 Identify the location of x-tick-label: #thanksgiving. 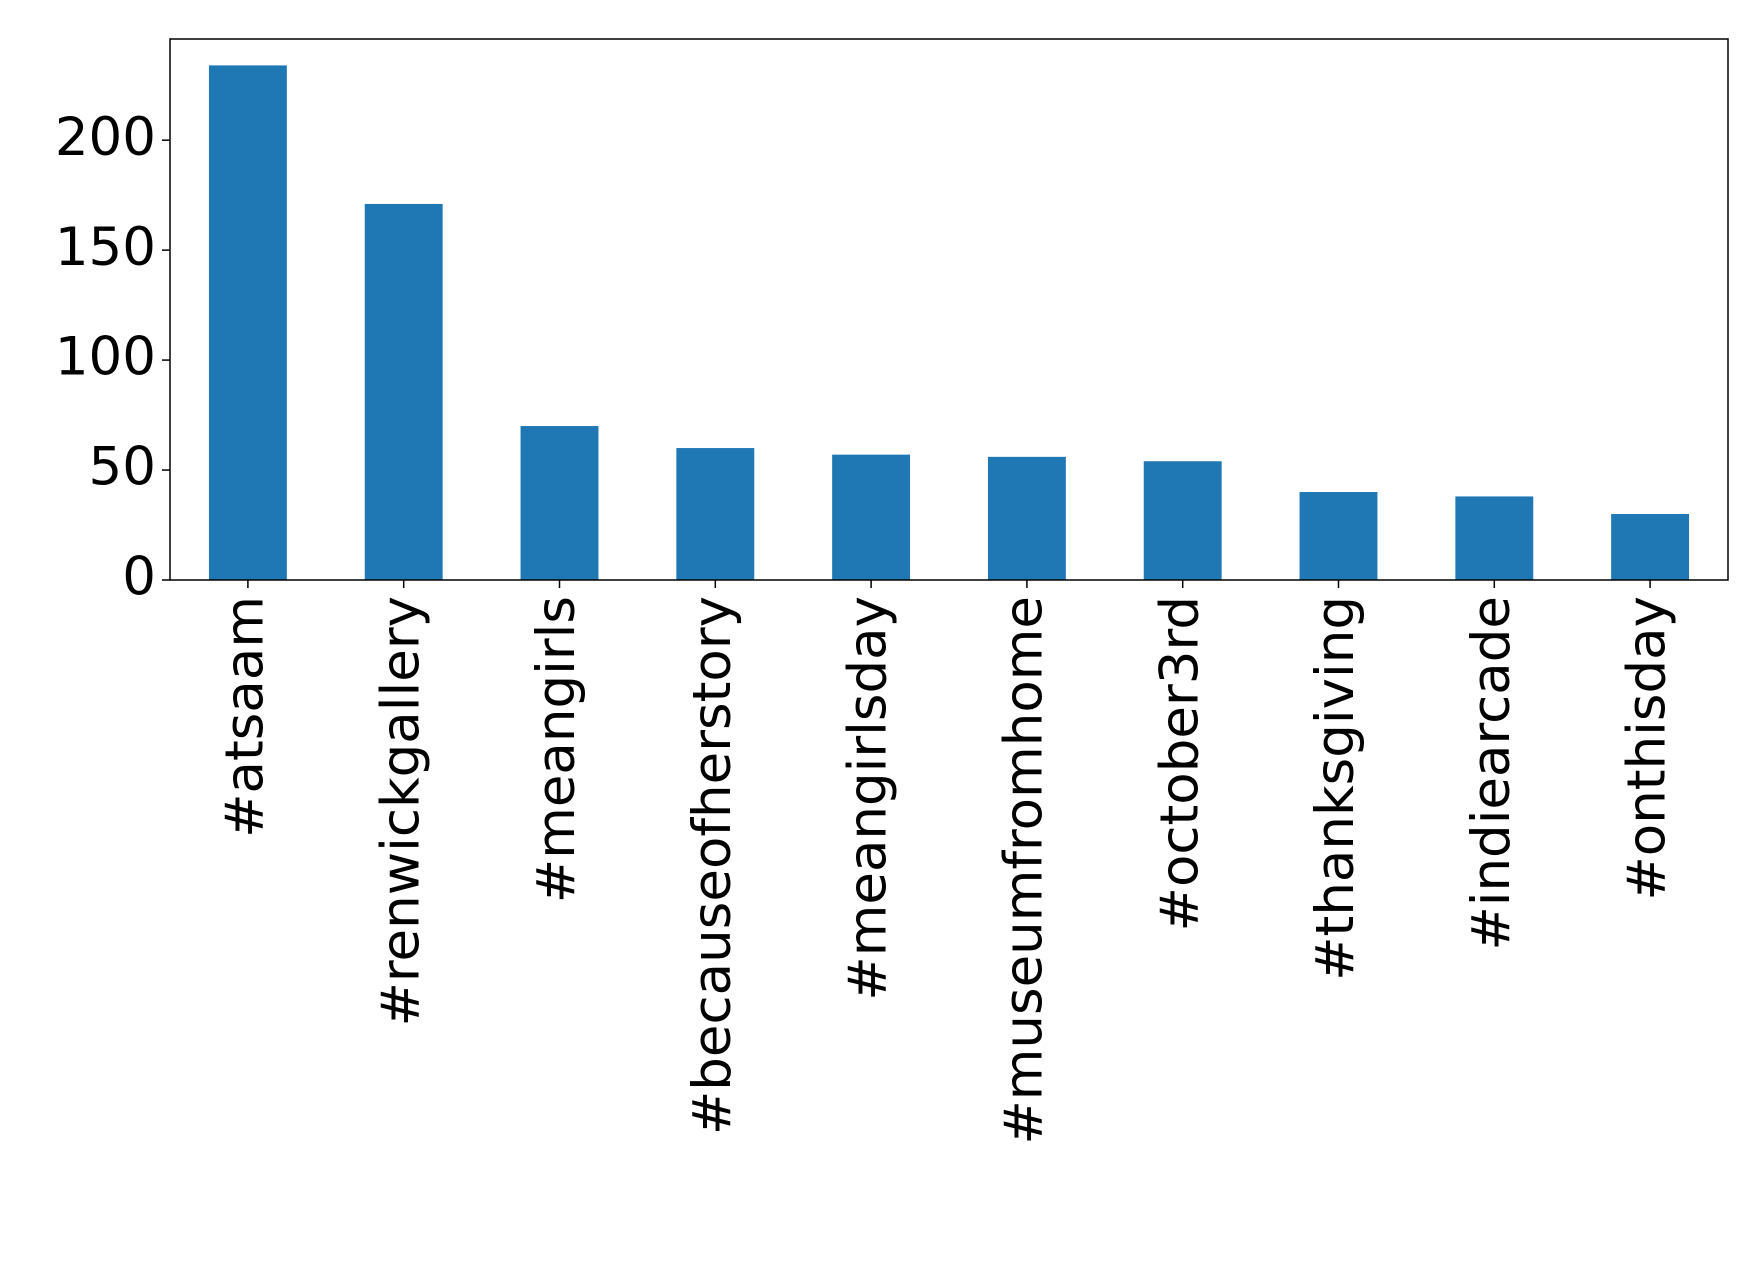
(1335, 788).